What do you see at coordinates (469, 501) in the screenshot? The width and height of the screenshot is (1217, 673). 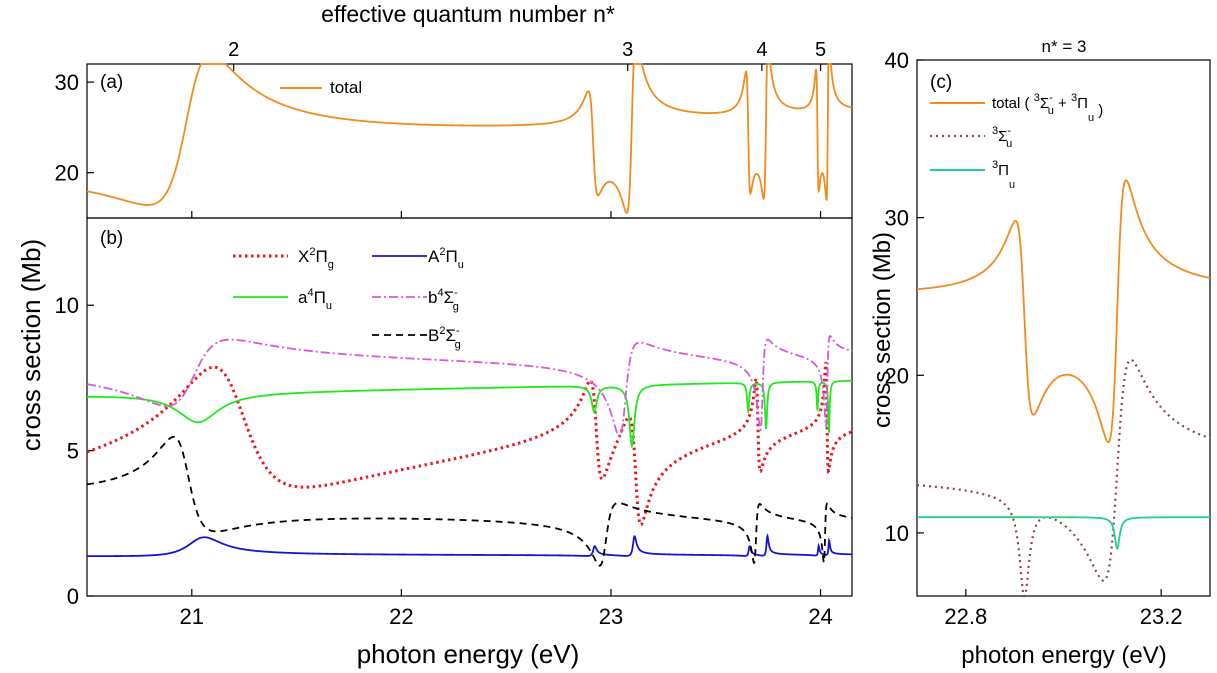 I see `series-line-b2-g` at bounding box center [469, 501].